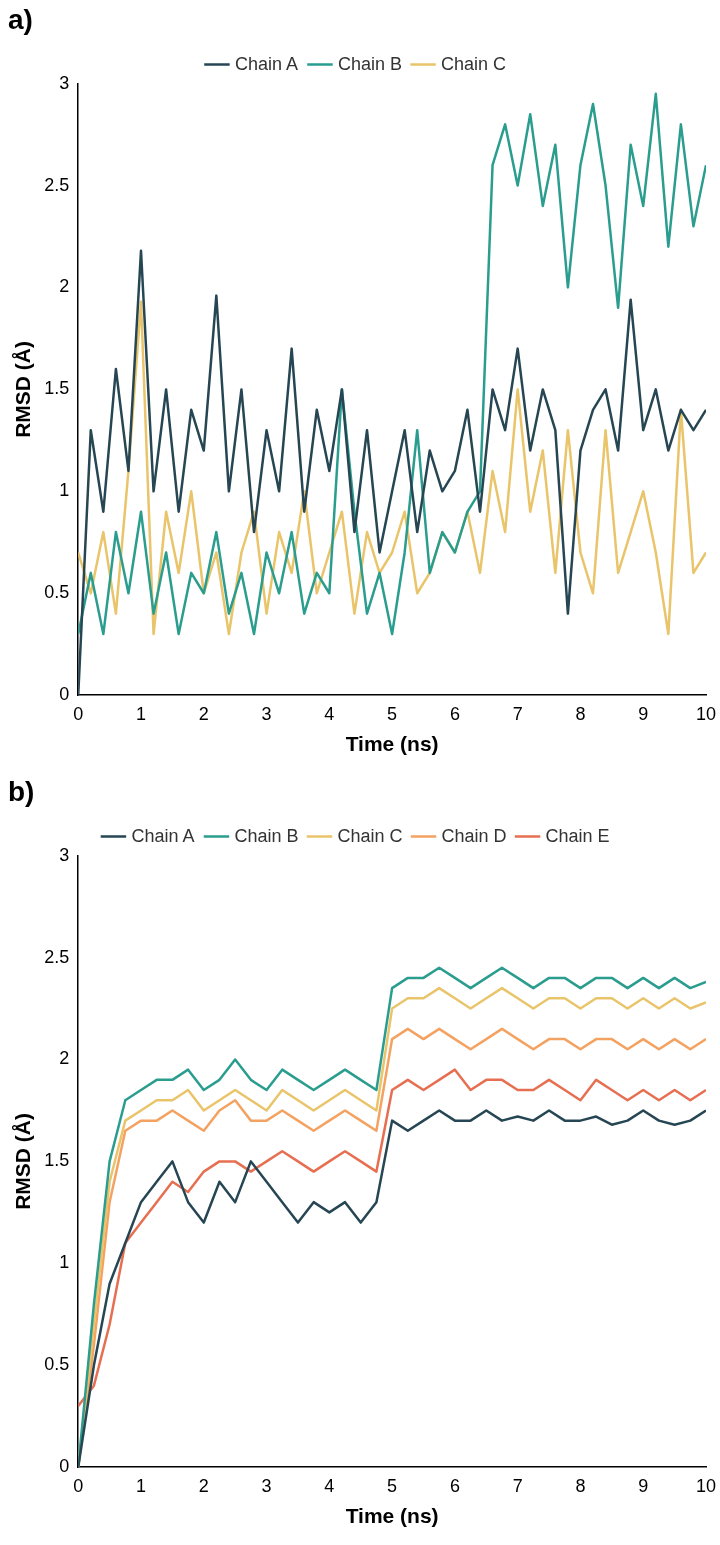  I want to click on chart-title: a), so click(20, 19).